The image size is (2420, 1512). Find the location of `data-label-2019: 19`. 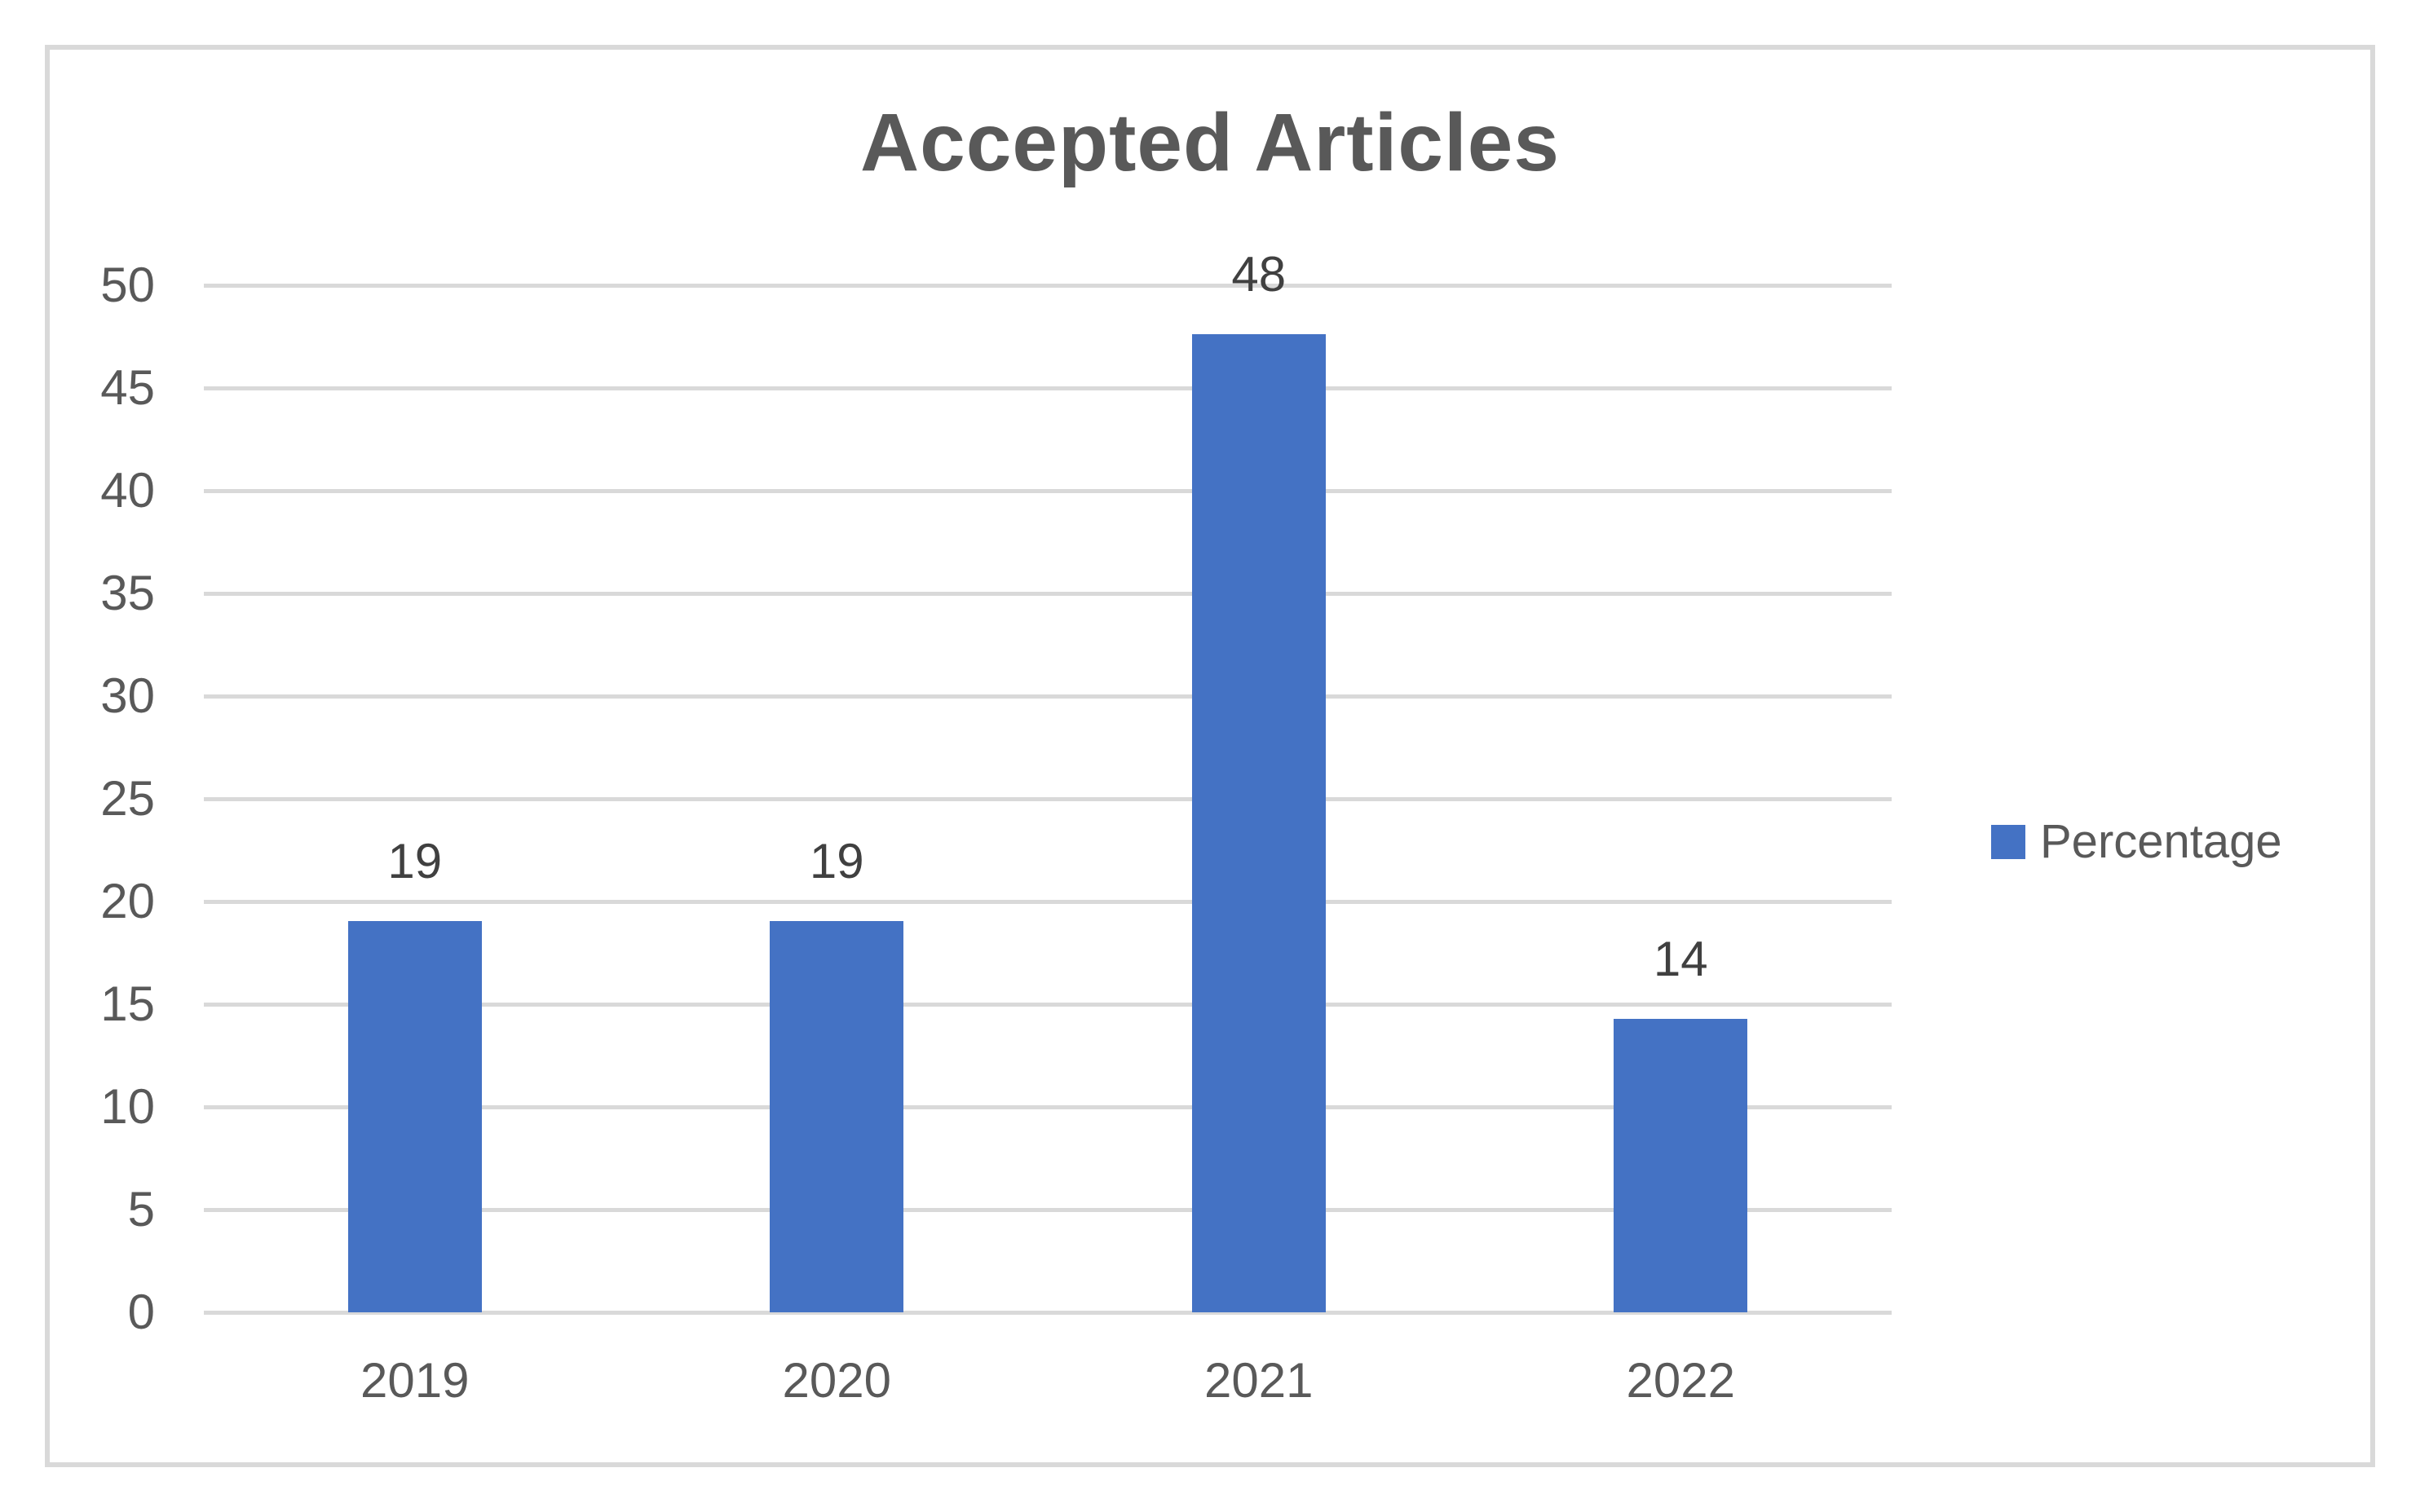

data-label-2019: 19 is located at coordinates (415, 860).